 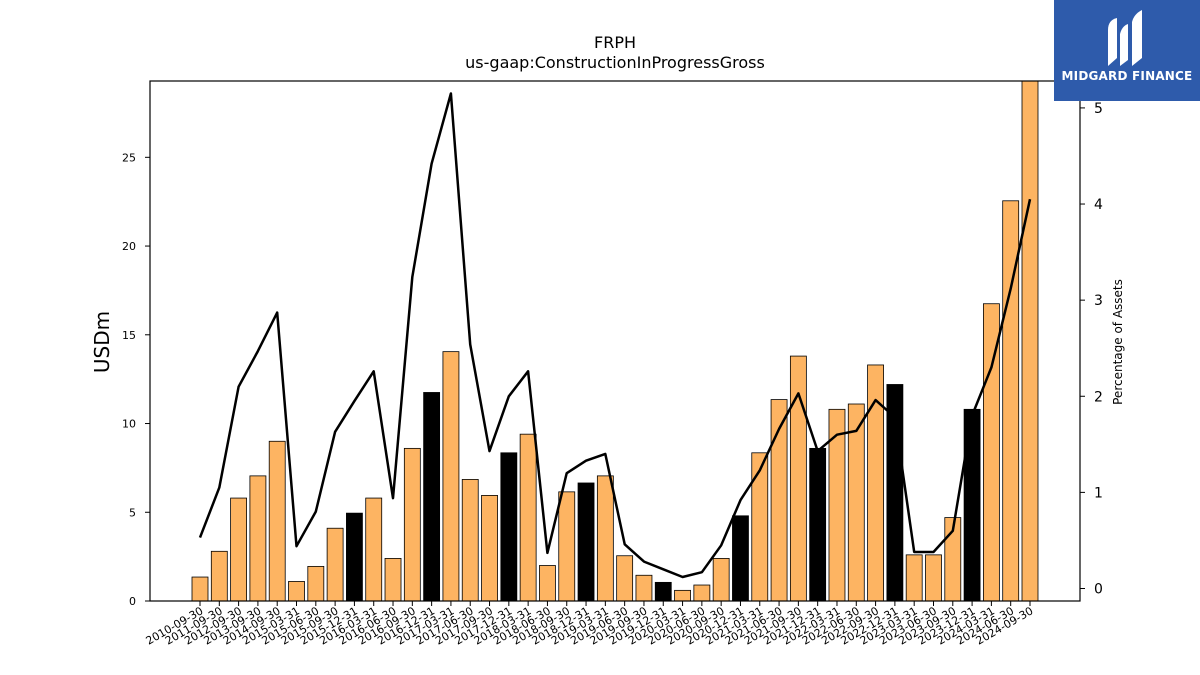 I want to click on chart-subtitle: us-gaap:ConstructionInProgressGross, so click(x=615, y=62).